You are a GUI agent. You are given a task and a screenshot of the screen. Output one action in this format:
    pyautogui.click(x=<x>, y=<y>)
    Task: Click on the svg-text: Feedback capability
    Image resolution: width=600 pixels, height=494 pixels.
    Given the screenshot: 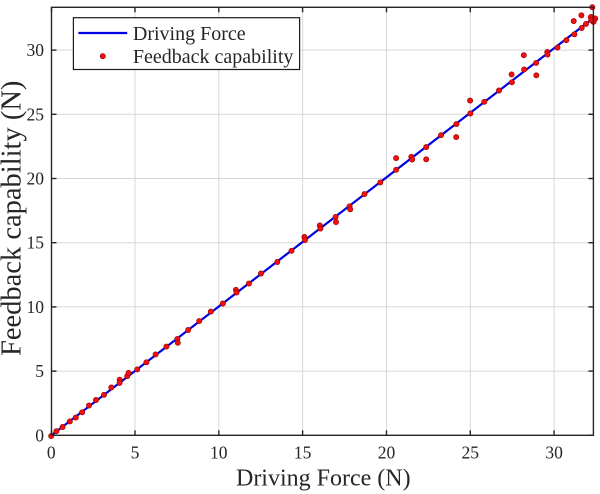 What is the action you would take?
    pyautogui.click(x=213, y=57)
    